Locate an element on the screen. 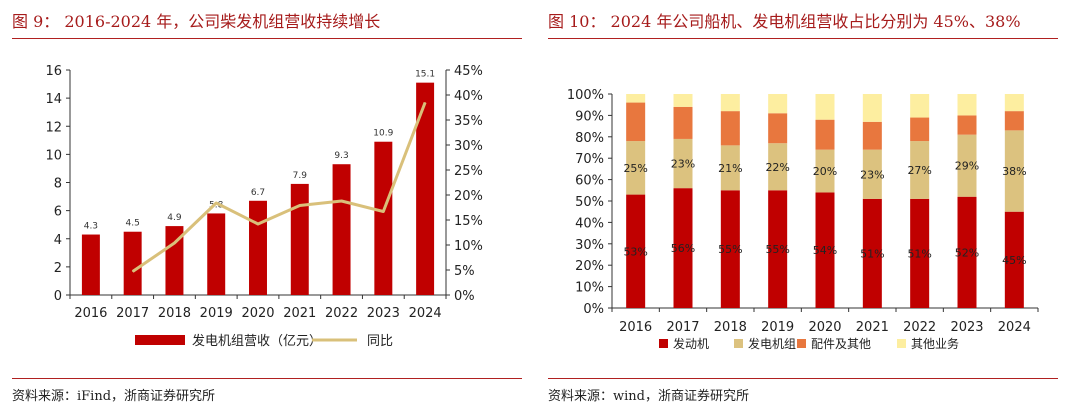 This screenshot has width=1080, height=410. y-tick-label: 90% is located at coordinates (589, 116).